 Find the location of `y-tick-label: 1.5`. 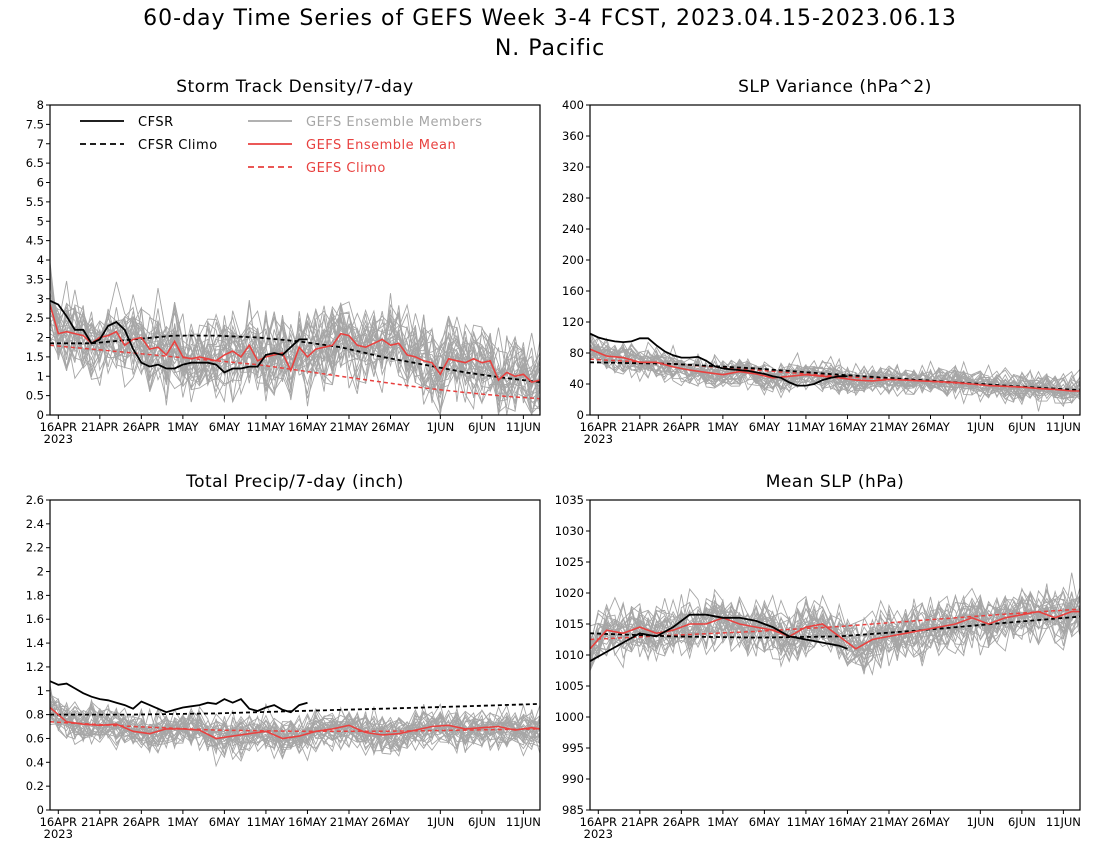

y-tick-label: 1.5 is located at coordinates (35, 357).